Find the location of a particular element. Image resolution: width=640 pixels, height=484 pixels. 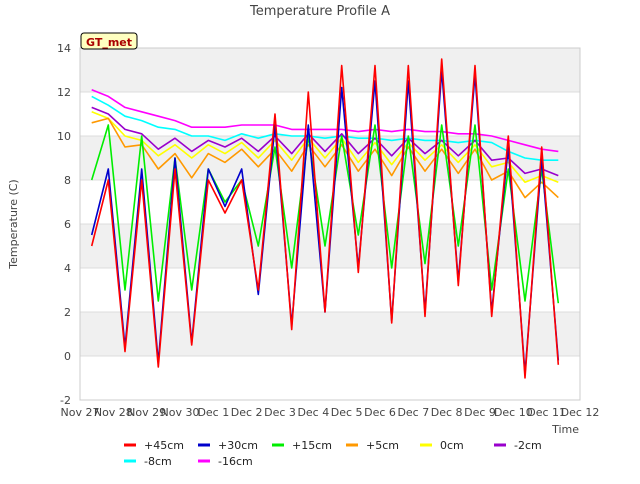

legend-label: -2cm is located at coordinates (528, 445).